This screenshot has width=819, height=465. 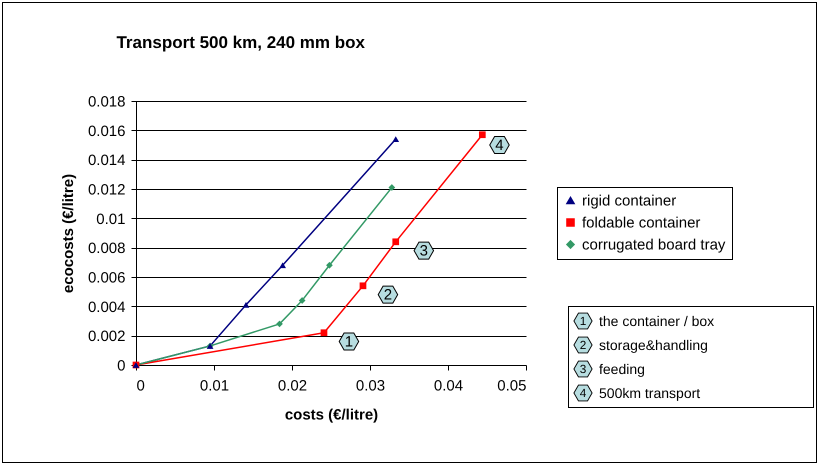 What do you see at coordinates (107, 307) in the screenshot?
I see `y-tick-label: 0.004` at bounding box center [107, 307].